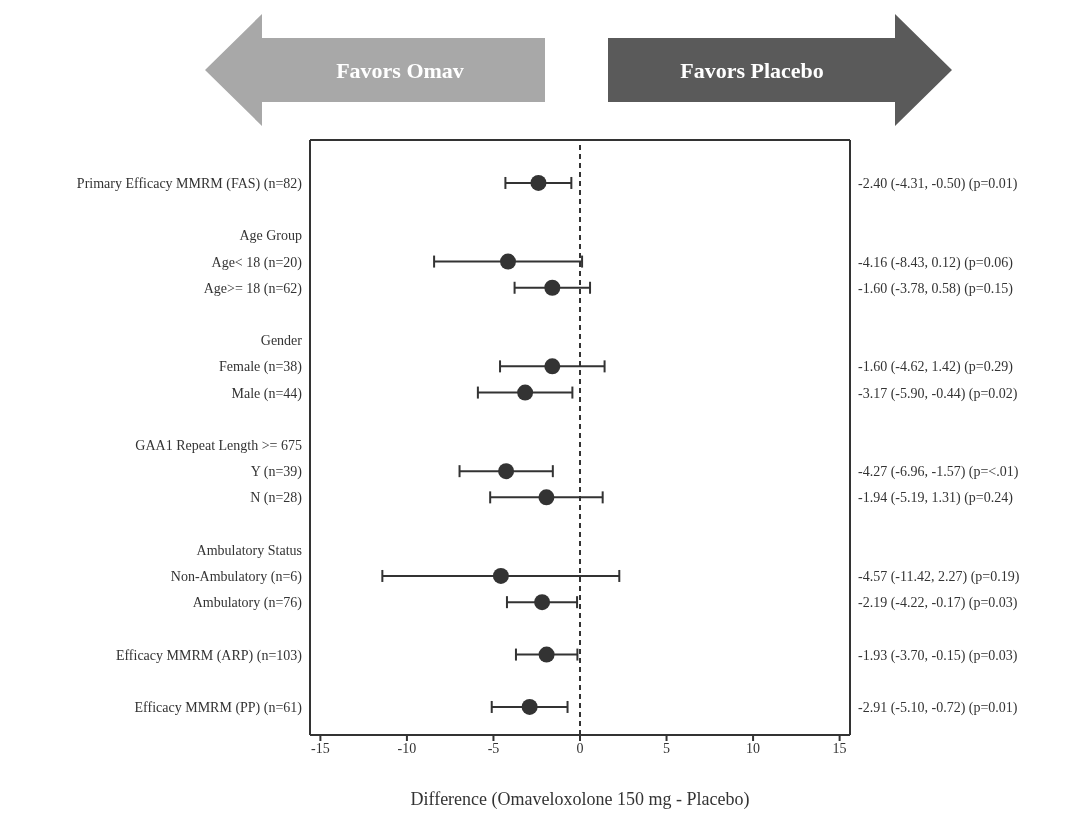 Image resolution: width=1068 pixels, height=819 pixels. What do you see at coordinates (938, 707) in the screenshot?
I see `data-label: -2.91 (-5.10, -0.72) (p=0.01)` at bounding box center [938, 707].